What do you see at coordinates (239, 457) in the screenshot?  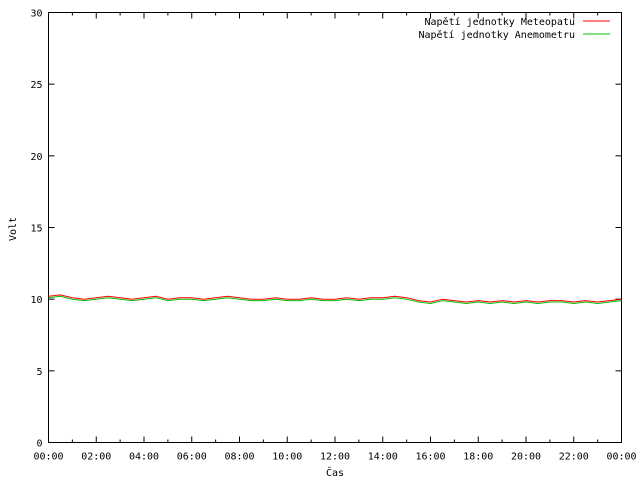 I see `x-tick-label: 08:00` at bounding box center [239, 457].